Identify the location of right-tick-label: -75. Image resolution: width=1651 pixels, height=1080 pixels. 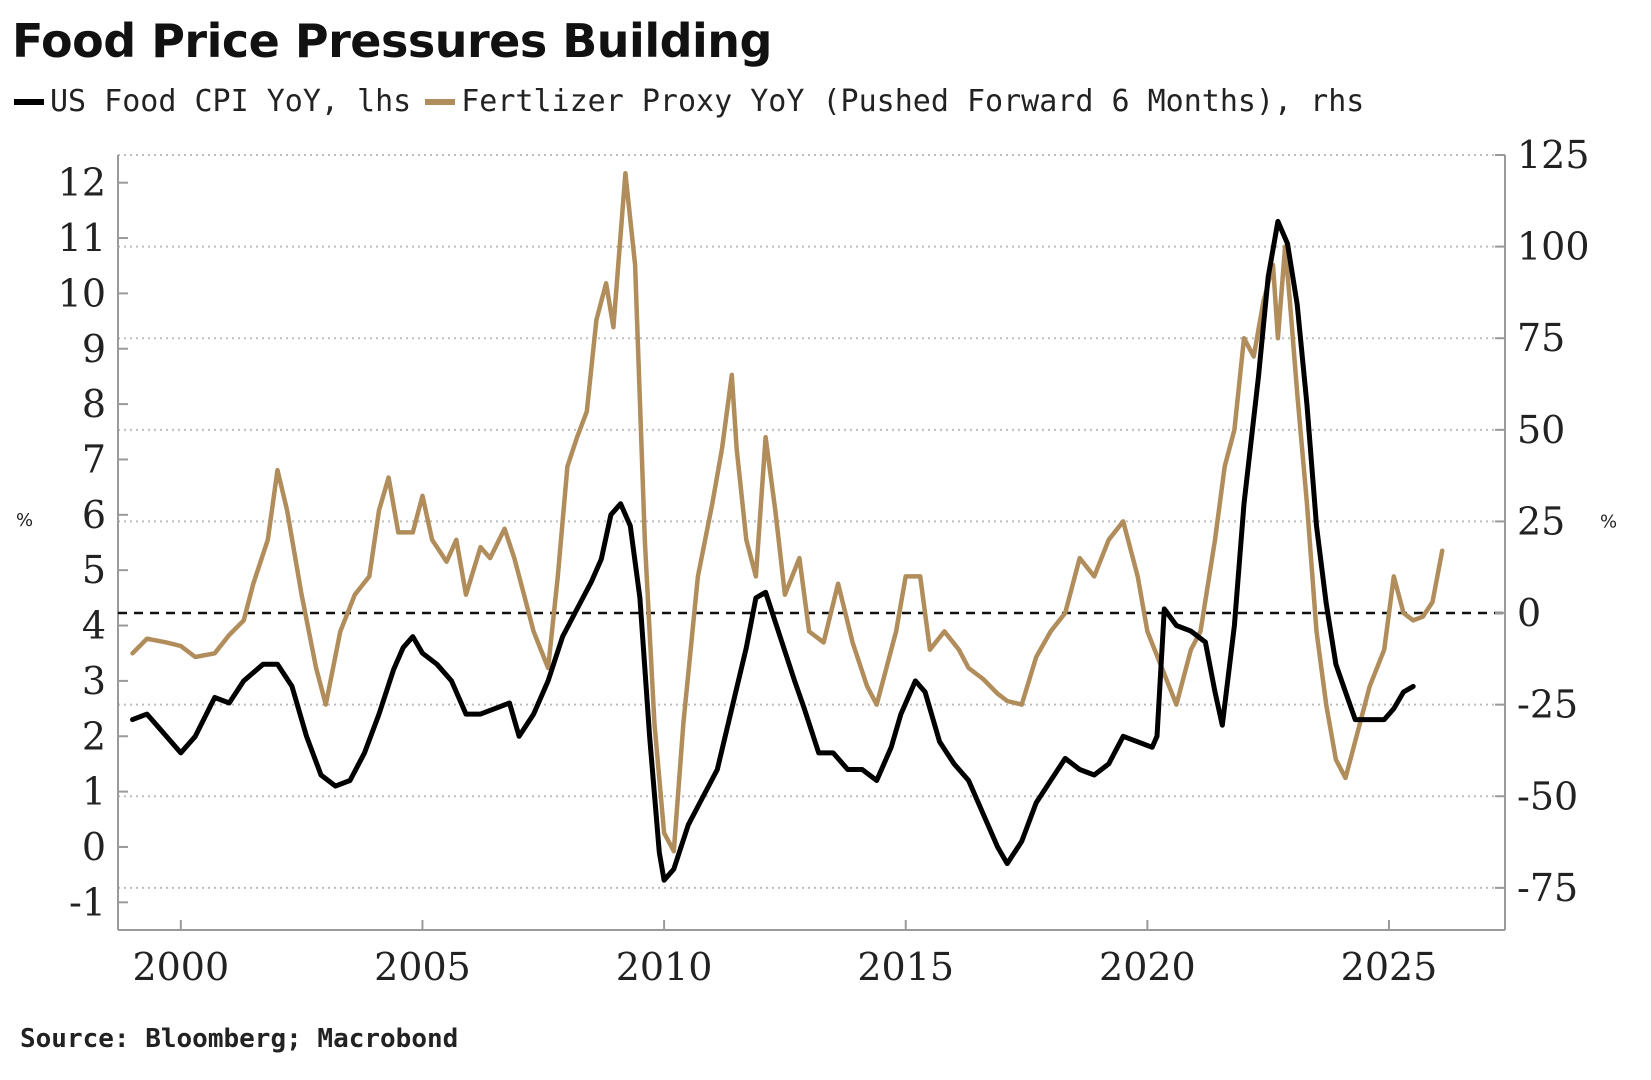
(1547, 888).